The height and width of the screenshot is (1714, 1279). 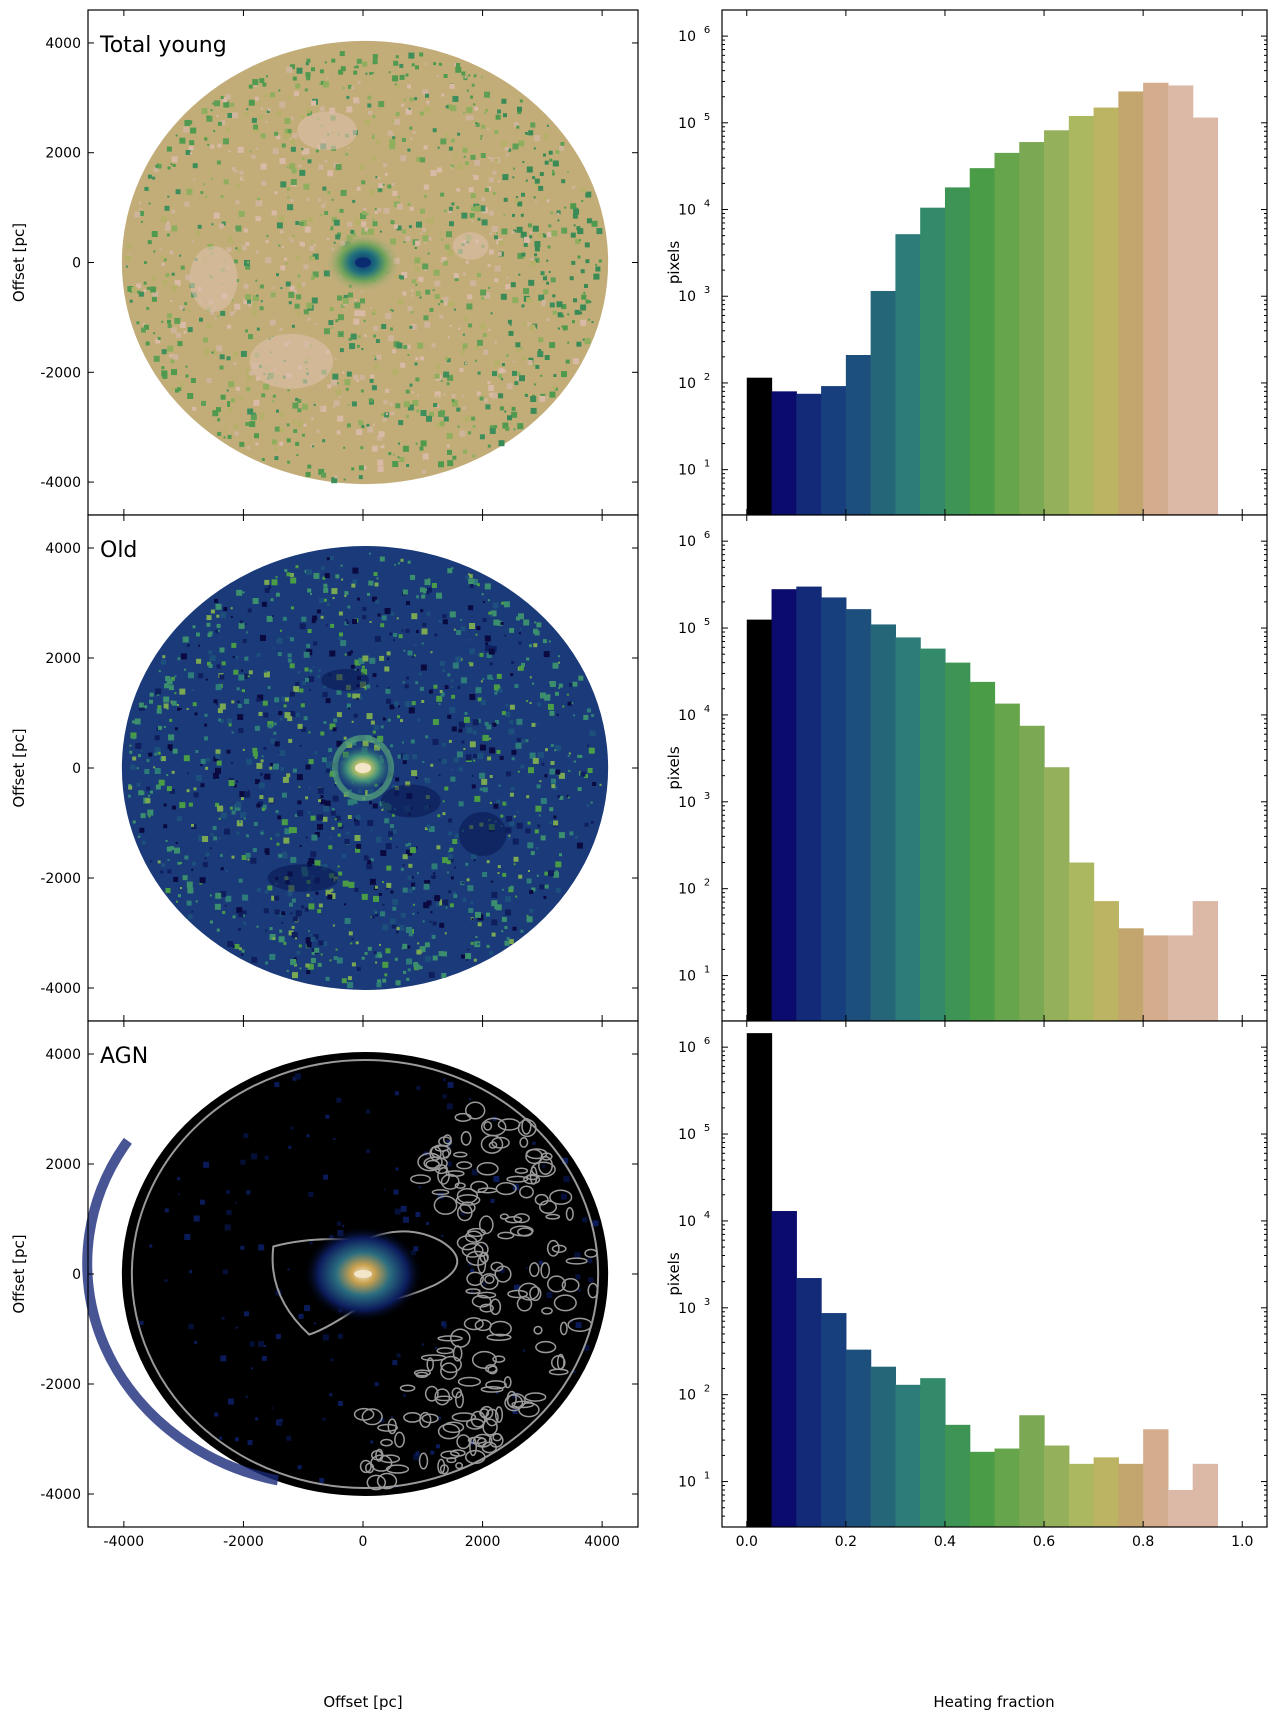 I want to click on panel-label: Total young, so click(x=163, y=45).